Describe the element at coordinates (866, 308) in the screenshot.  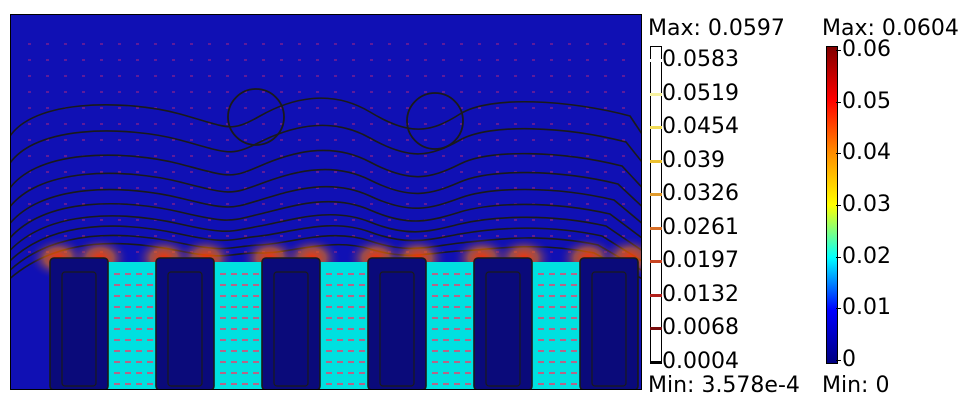
I see `surface-tick-label: 0.01` at that location.